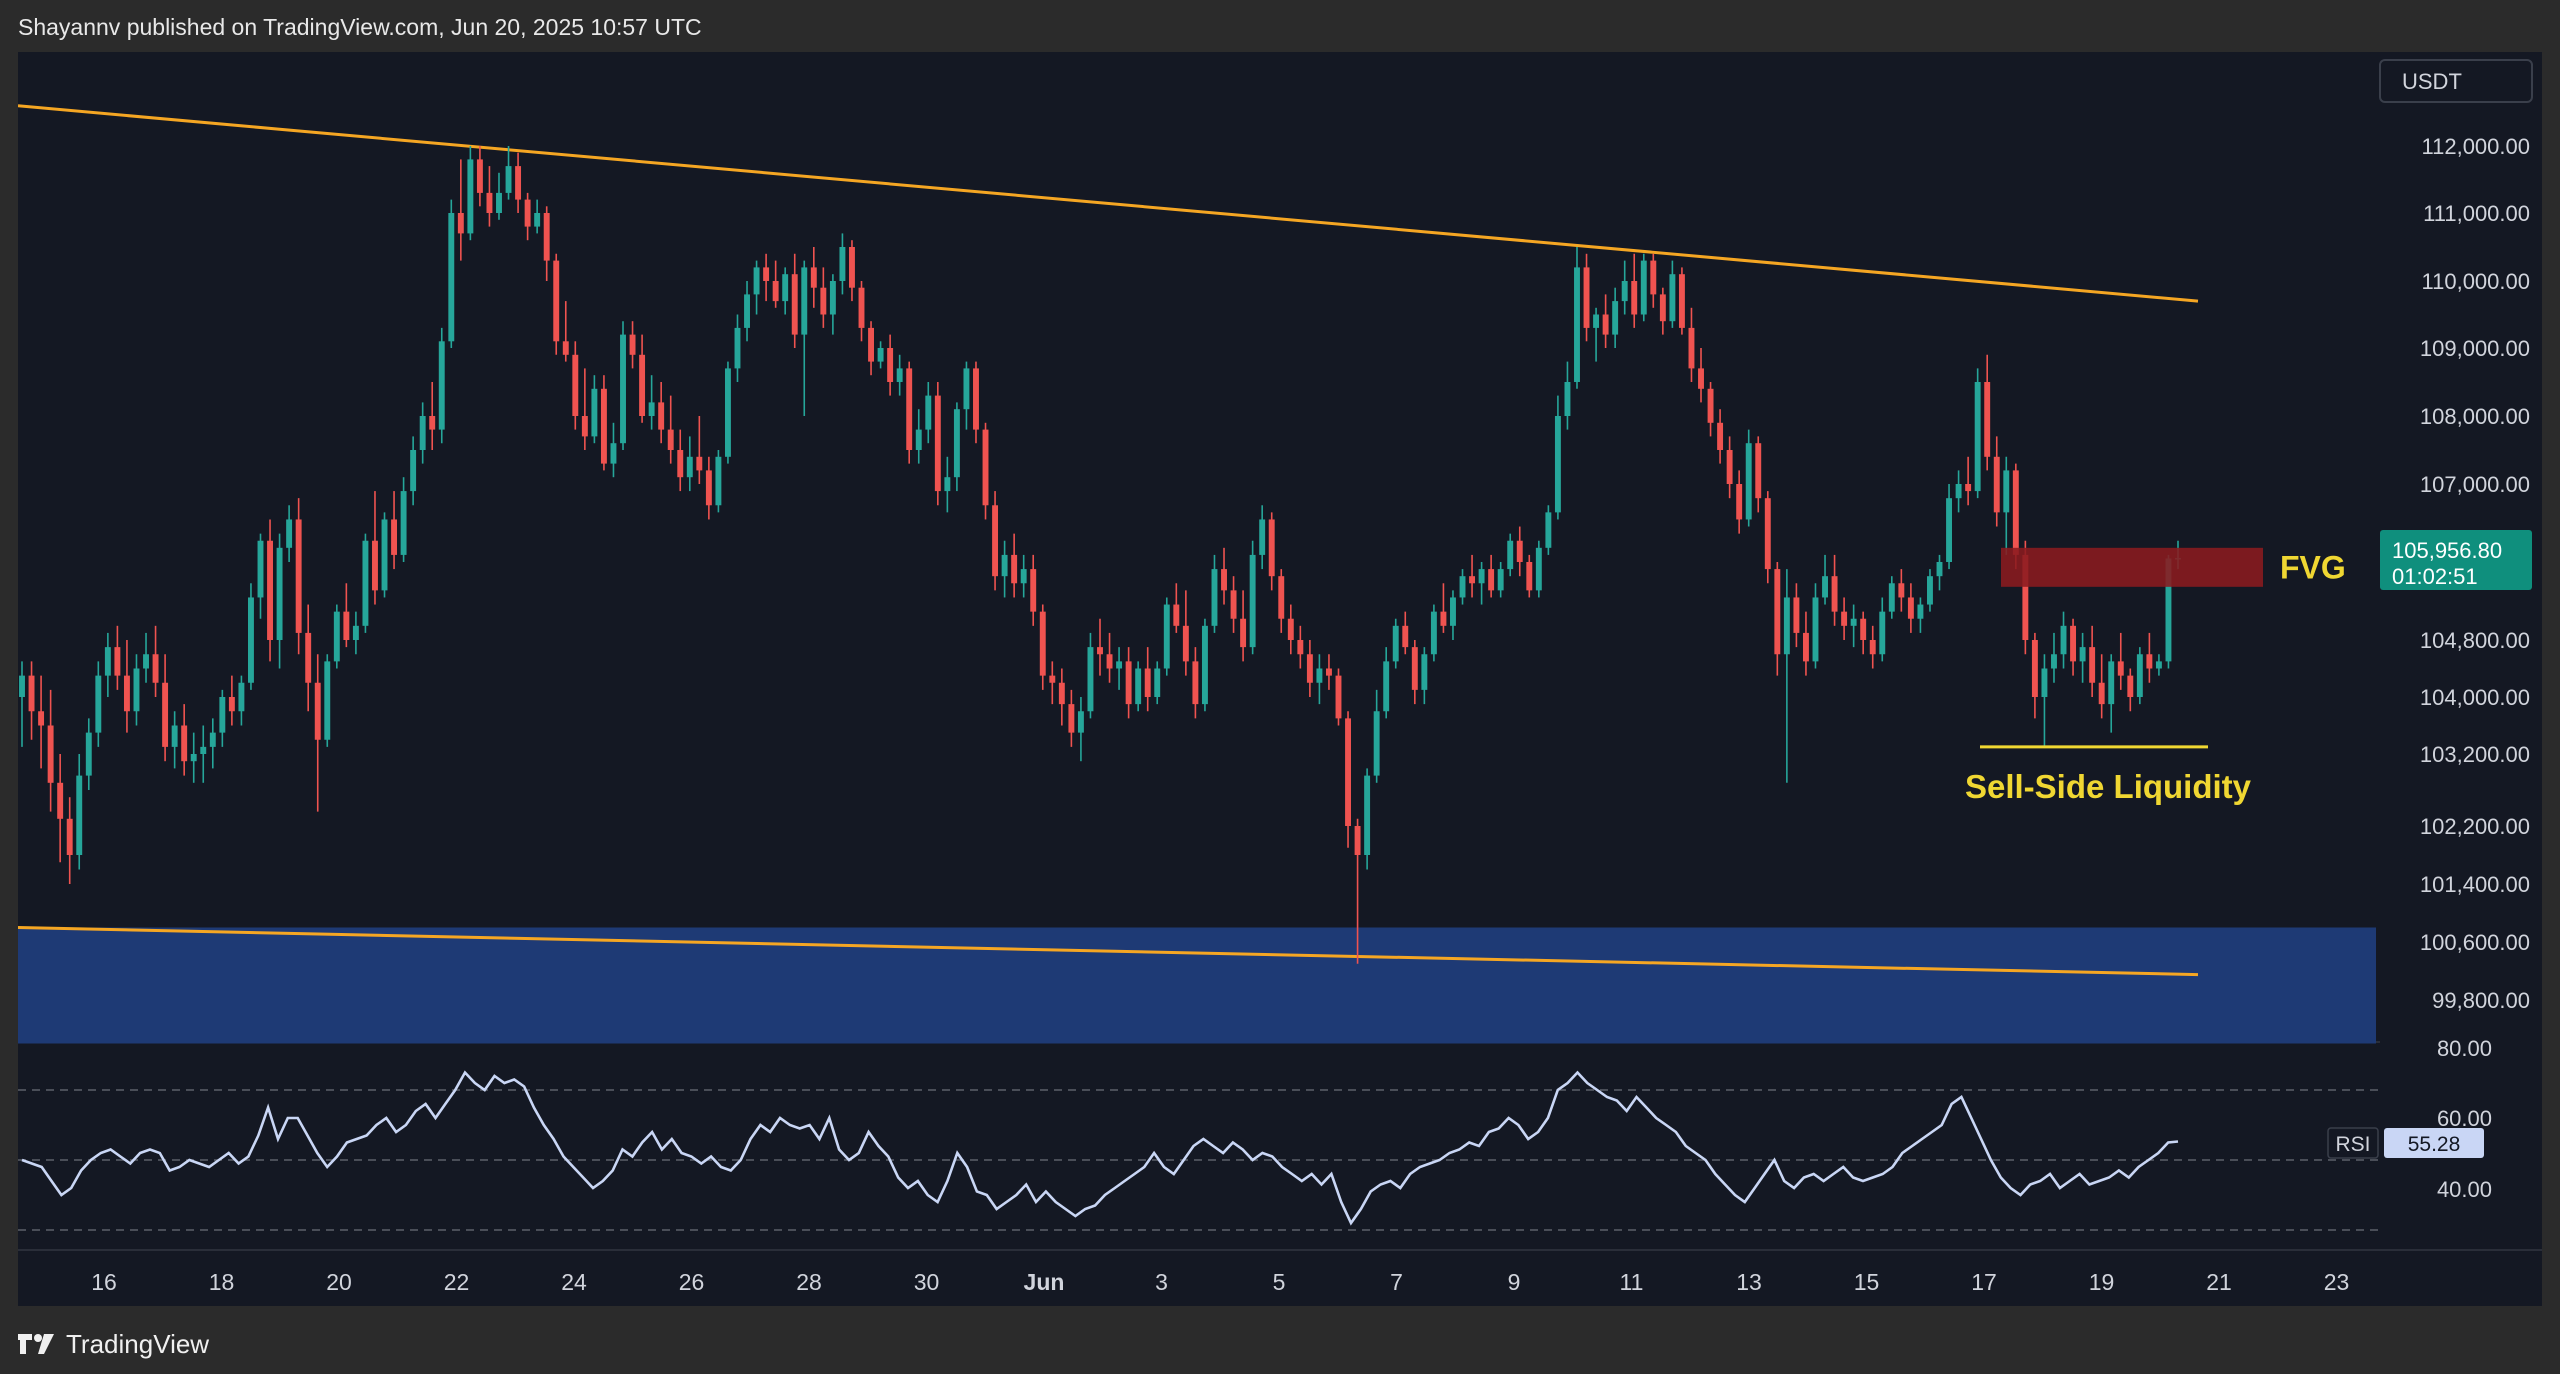 The width and height of the screenshot is (2560, 1374). What do you see at coordinates (1749, 1282) in the screenshot?
I see `time-tick-label: 13` at bounding box center [1749, 1282].